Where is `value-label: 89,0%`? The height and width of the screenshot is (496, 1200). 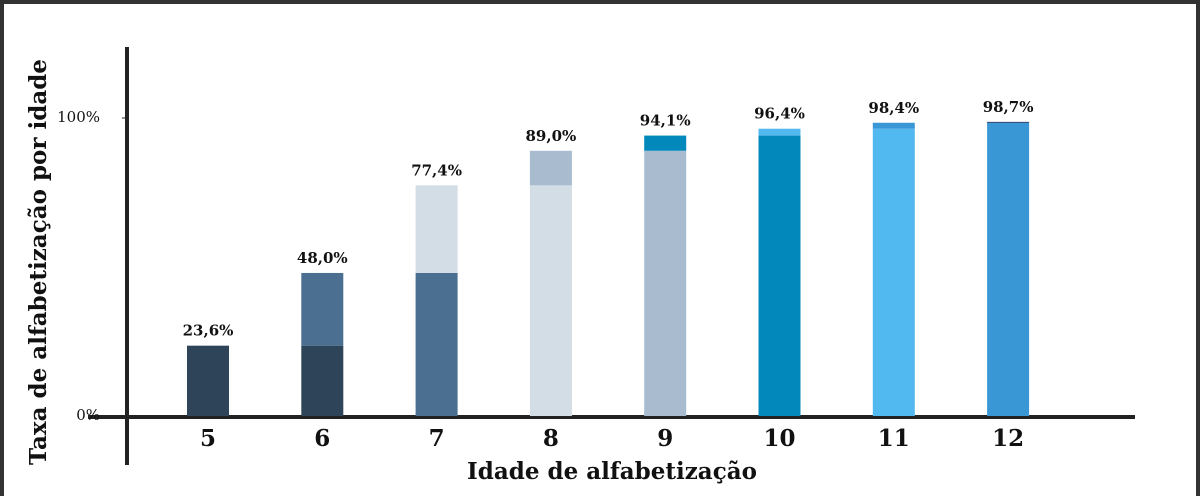
value-label: 89,0% is located at coordinates (551, 136).